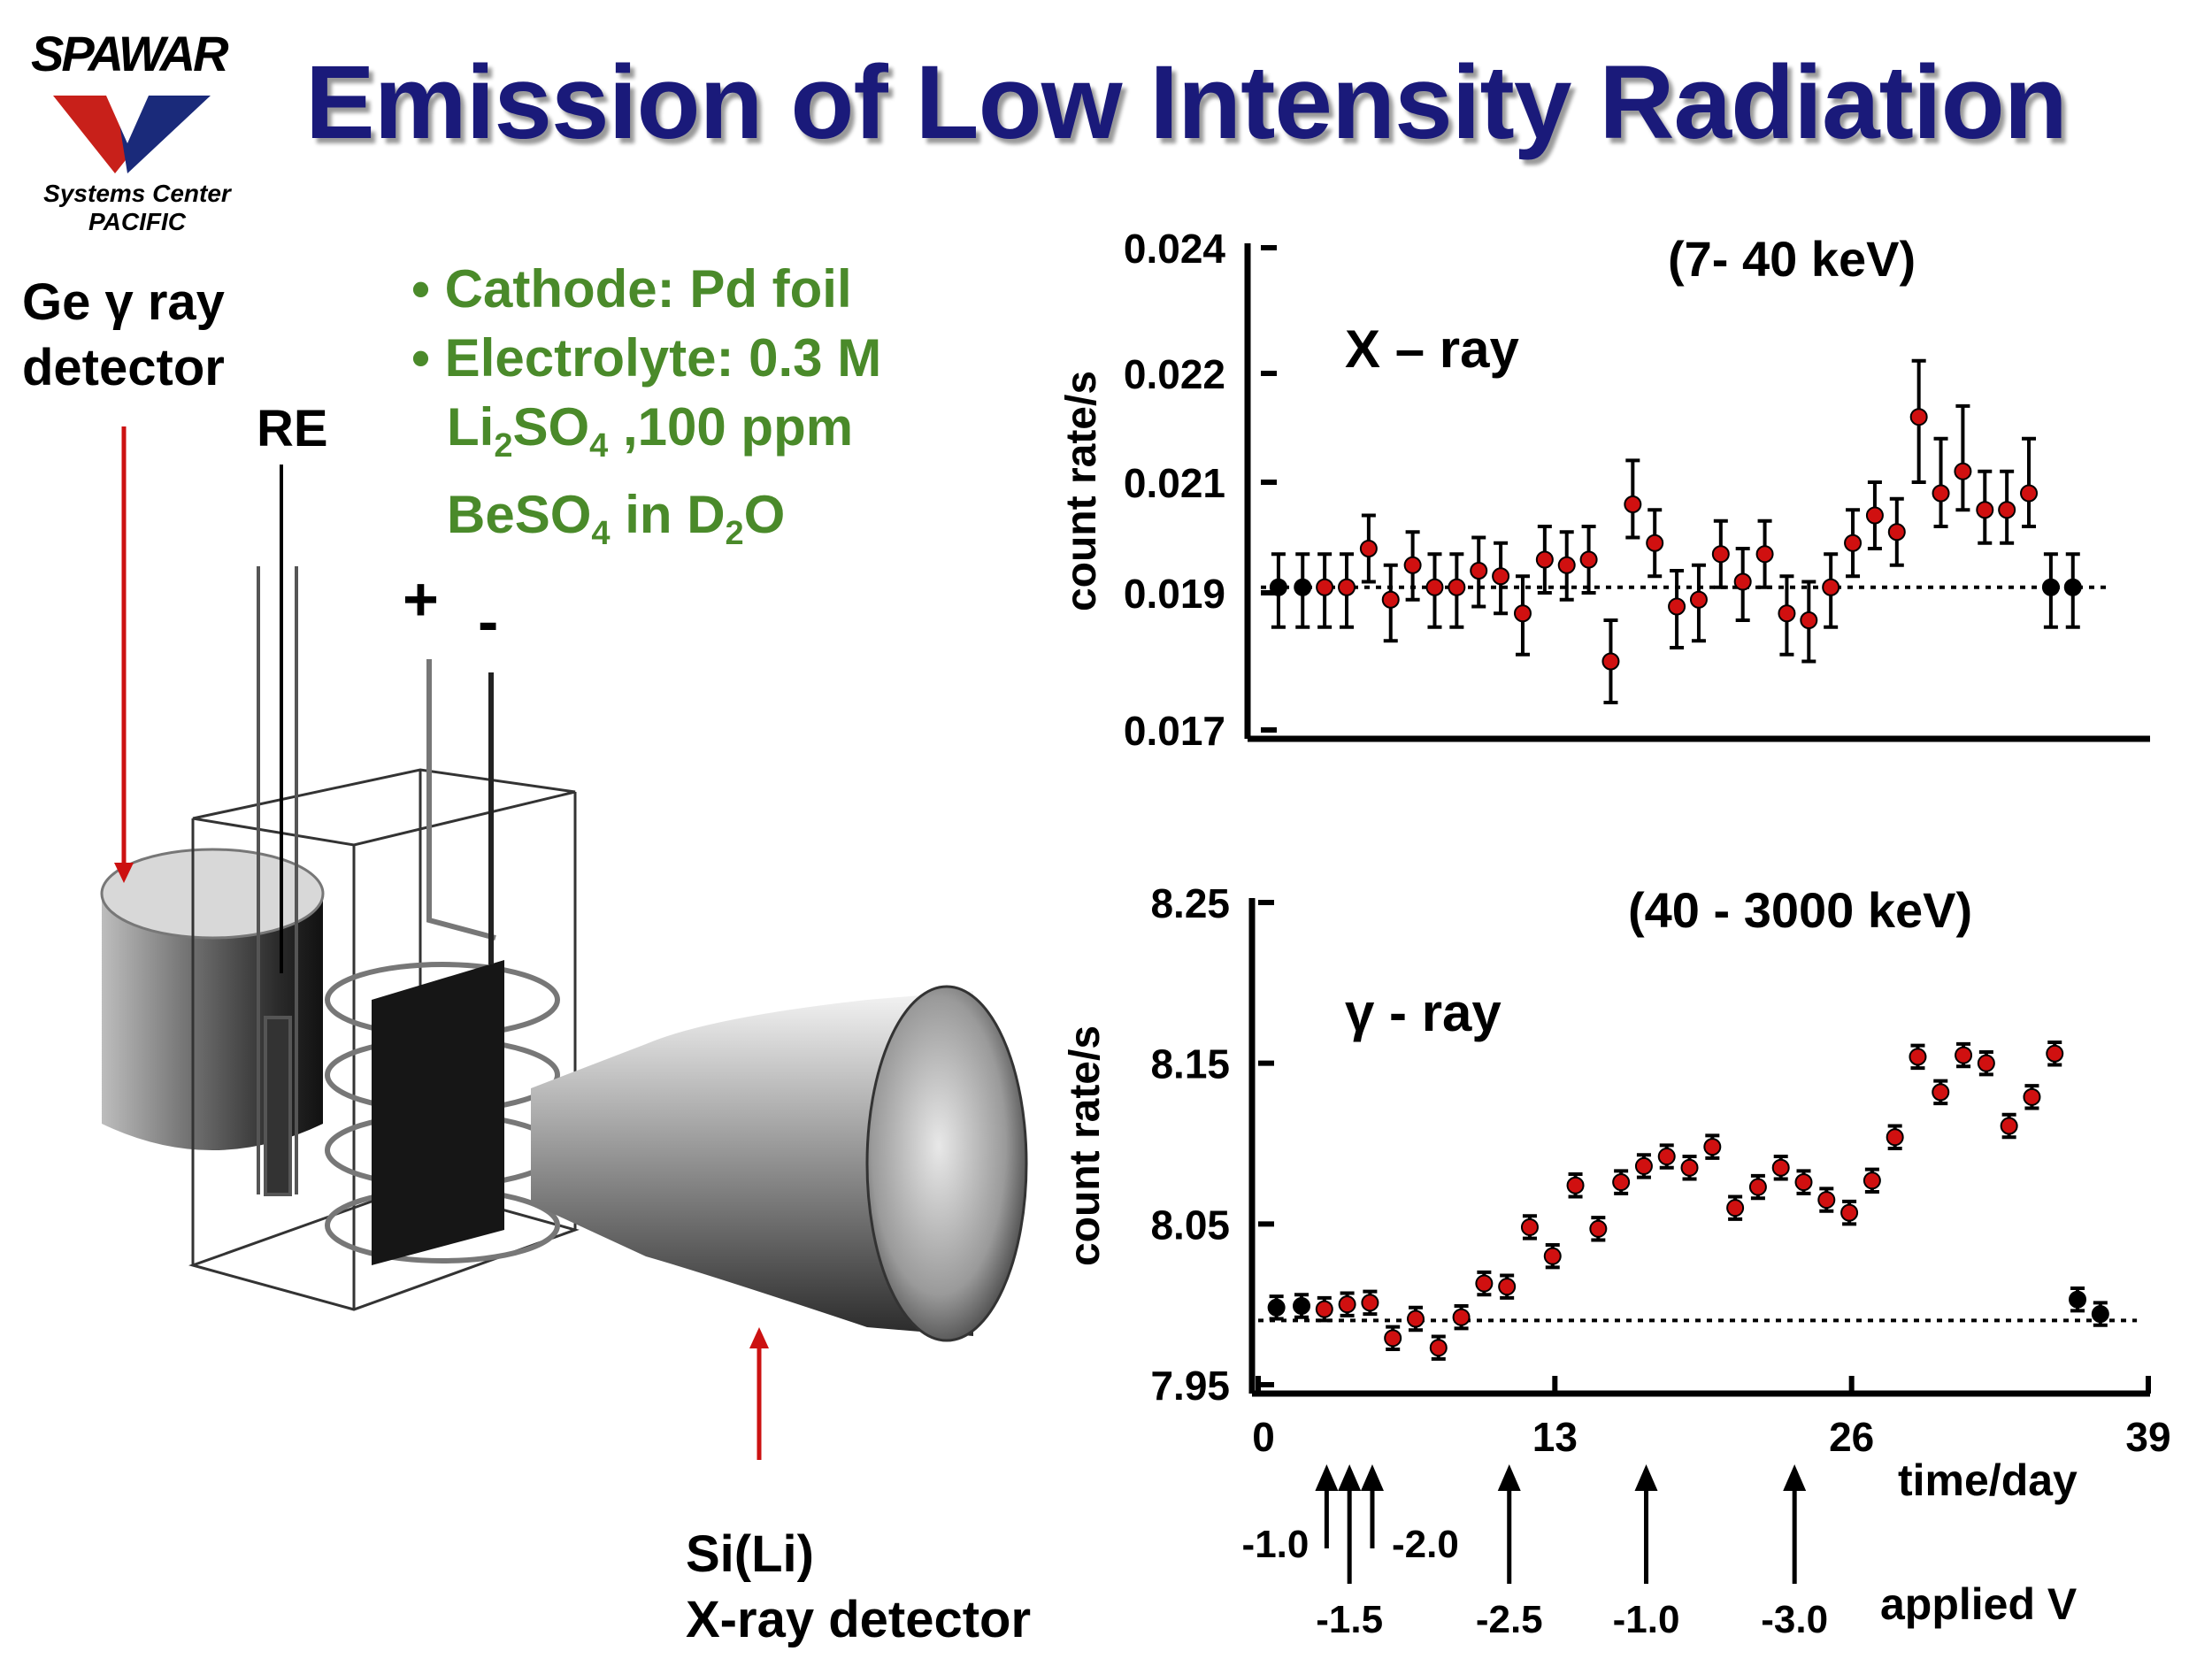 This screenshot has width=2212, height=1659. What do you see at coordinates (1175, 731) in the screenshot?
I see `c1-ytick-label: 0.017` at bounding box center [1175, 731].